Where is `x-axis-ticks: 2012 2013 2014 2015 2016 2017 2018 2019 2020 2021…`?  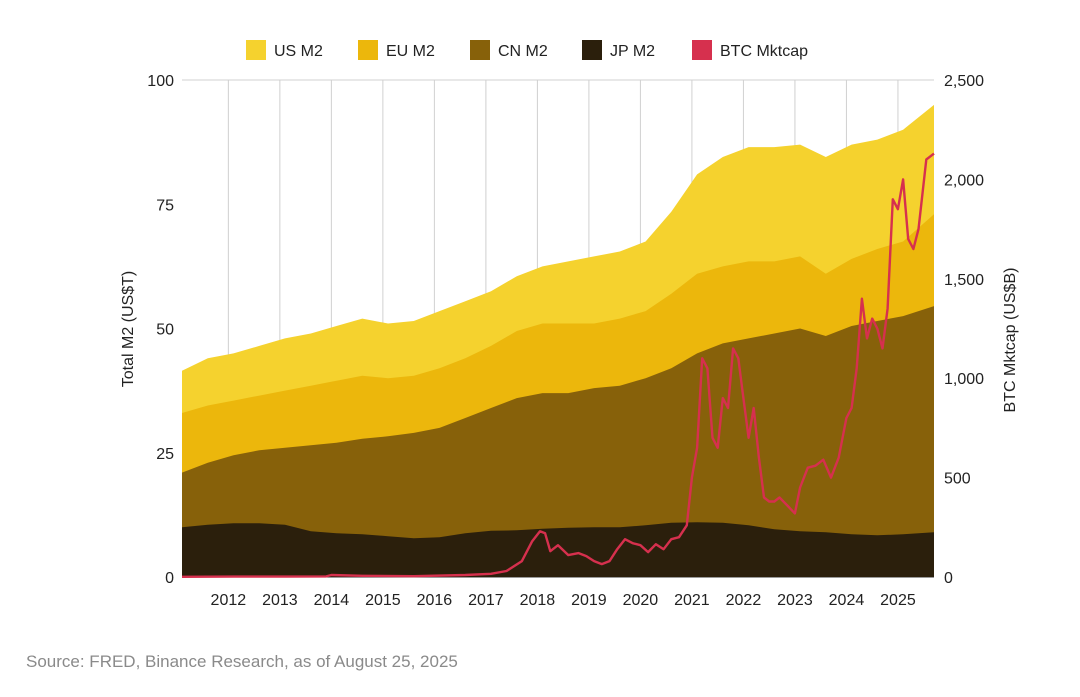 x-axis-ticks: 2012 2013 2014 2015 2016 2017 2018 2019 2020 2021… is located at coordinates (563, 600).